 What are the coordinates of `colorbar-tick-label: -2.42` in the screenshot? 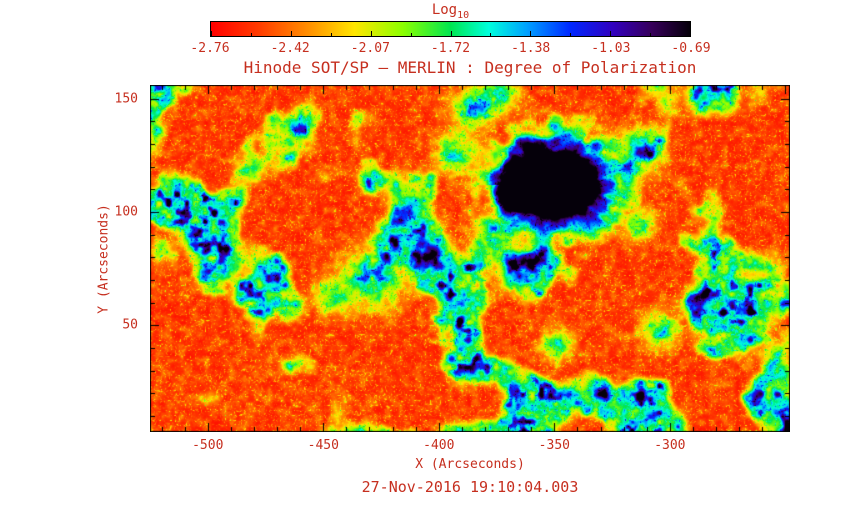 It's located at (290, 48).